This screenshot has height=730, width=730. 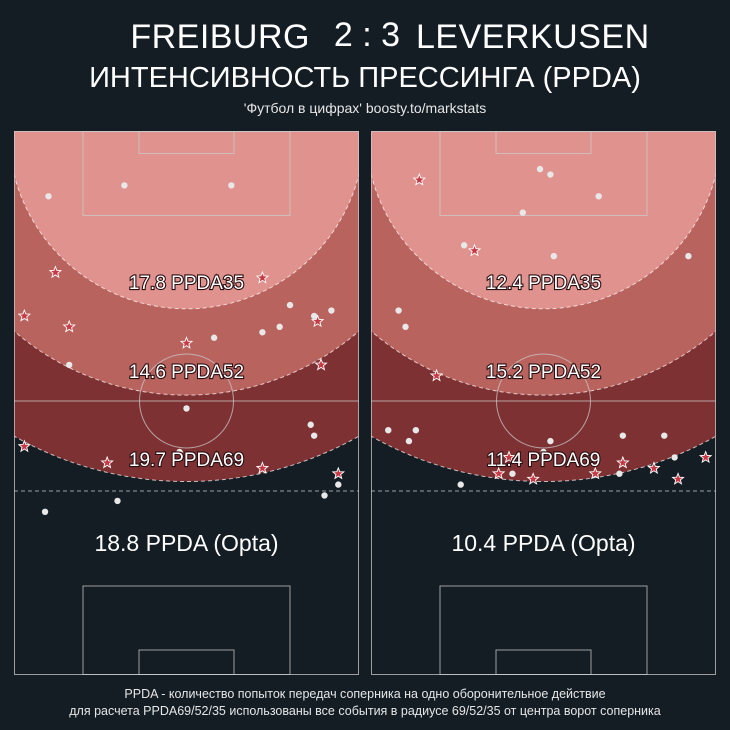 I want to click on away-team-name: LEVERKUSEN, so click(x=533, y=37).